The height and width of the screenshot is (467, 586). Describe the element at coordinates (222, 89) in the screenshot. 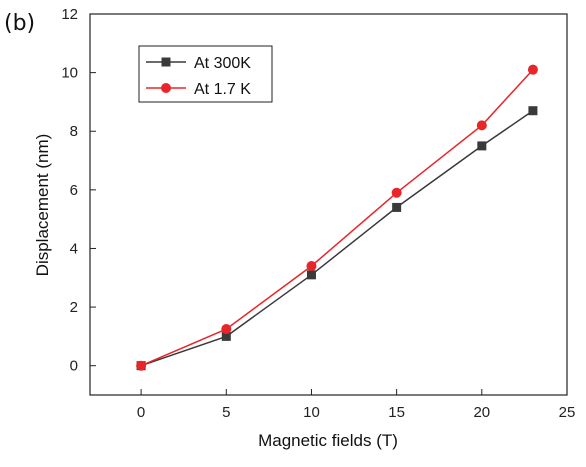

I see `legend-label-series-2: At 1.7 K` at that location.